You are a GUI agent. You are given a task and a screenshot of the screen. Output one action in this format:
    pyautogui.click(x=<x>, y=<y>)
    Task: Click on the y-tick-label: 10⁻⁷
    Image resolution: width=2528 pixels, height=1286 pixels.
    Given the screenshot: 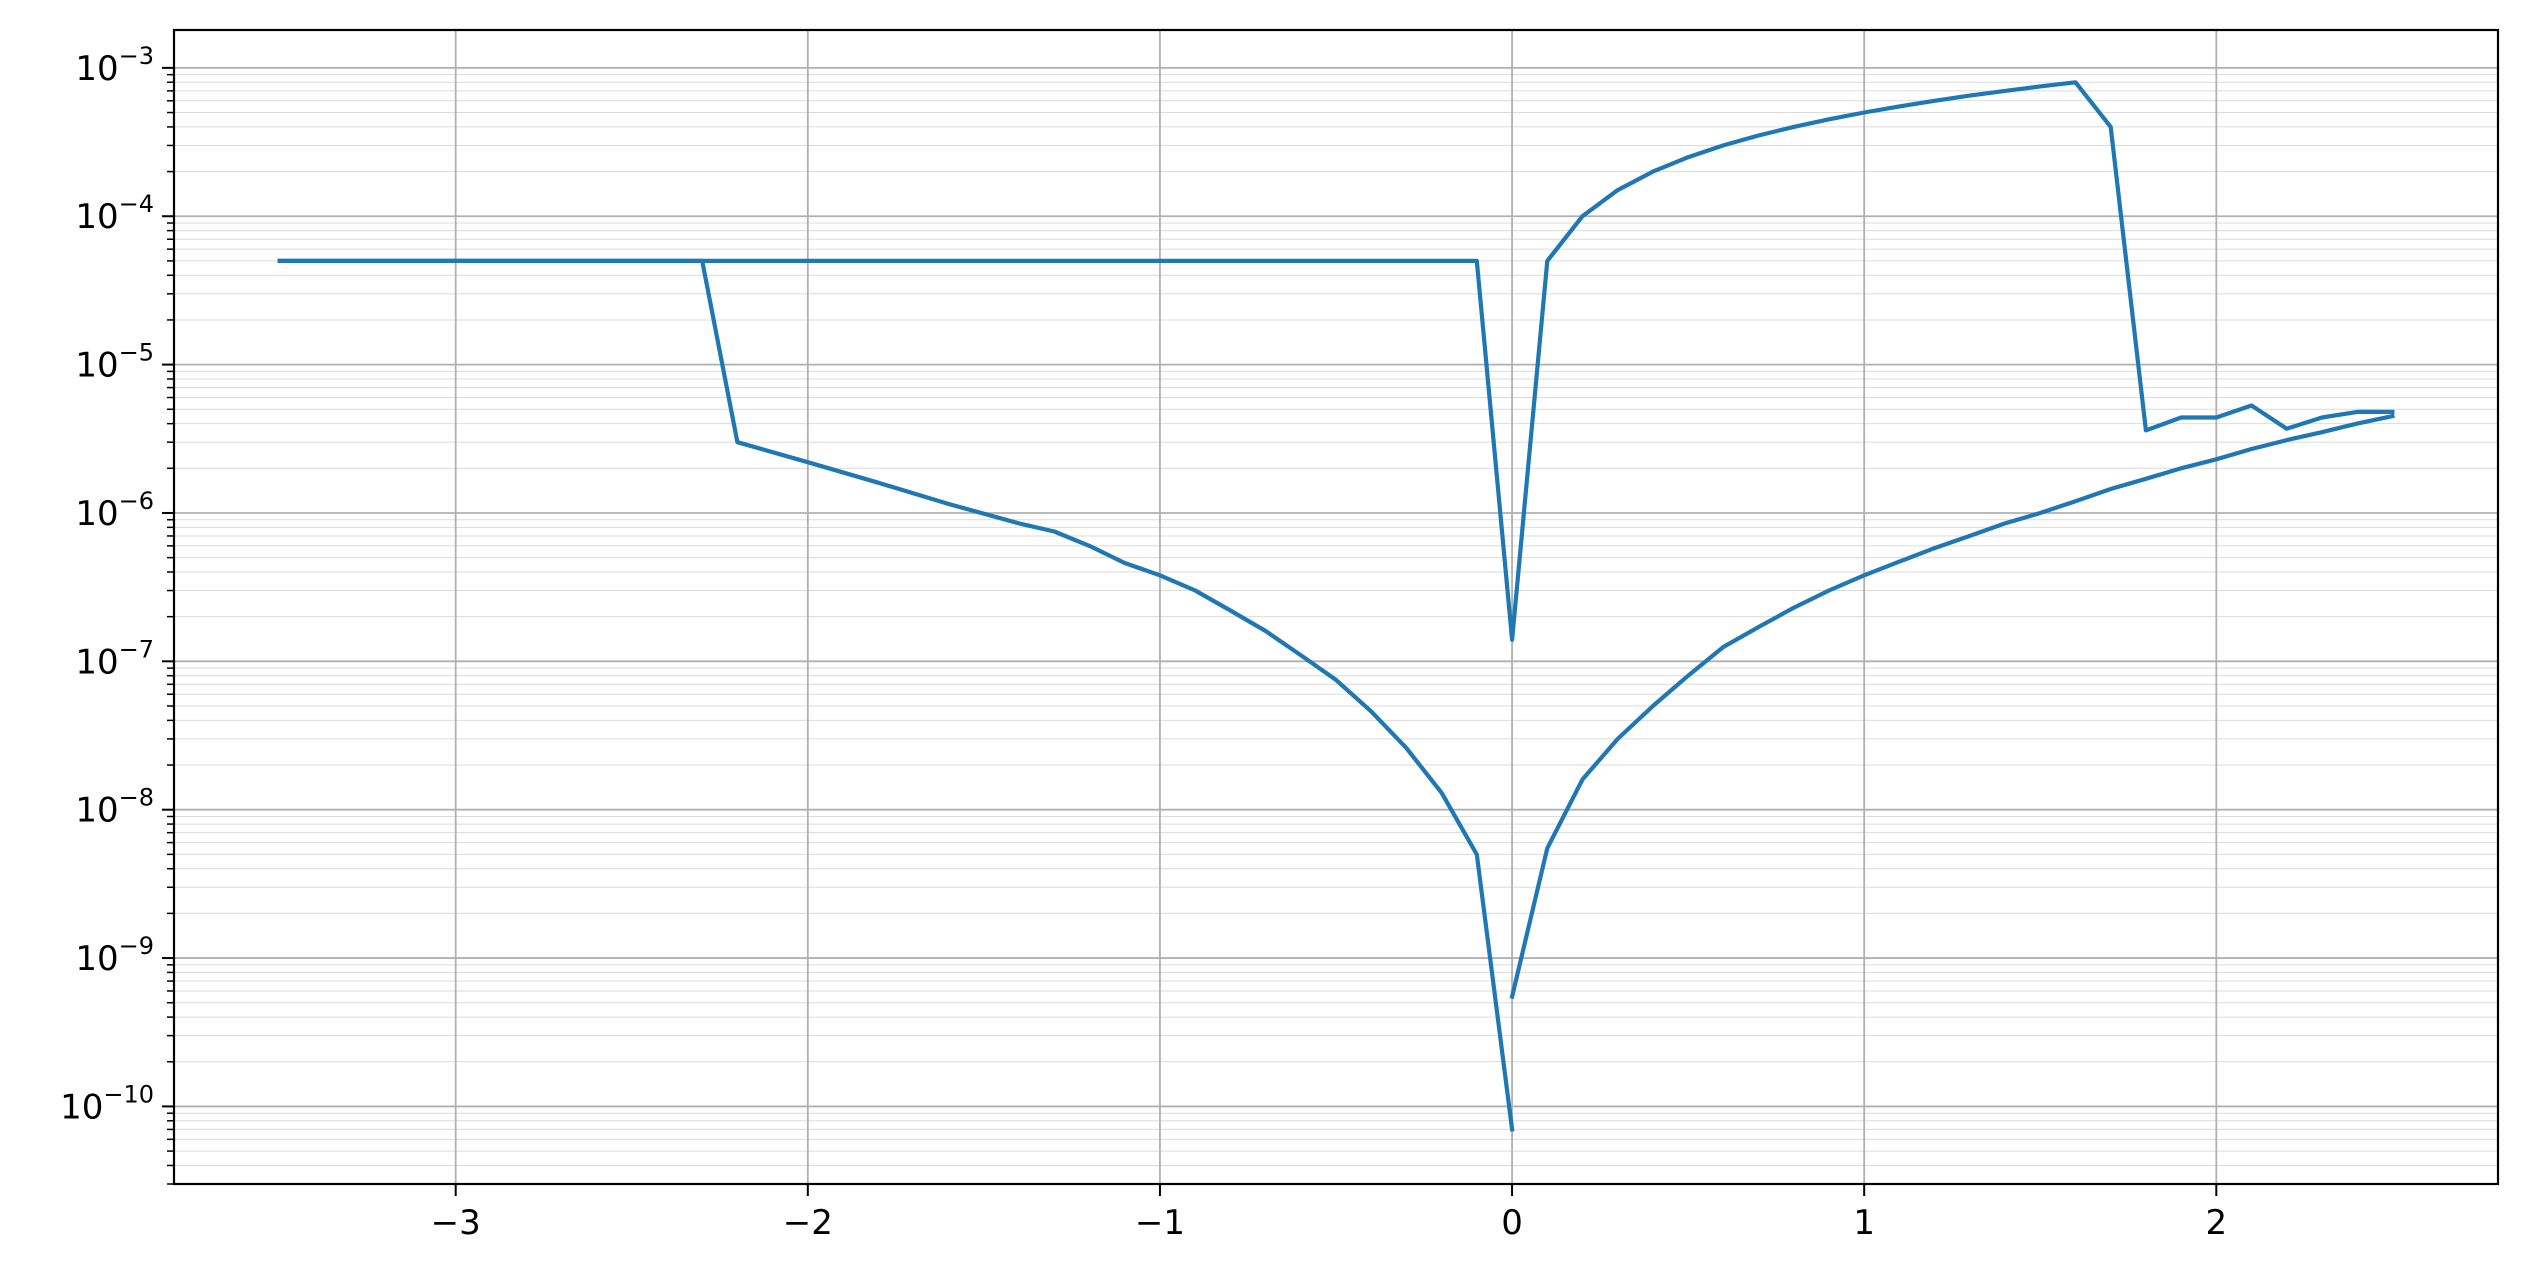 What is the action you would take?
    pyautogui.click(x=114, y=658)
    